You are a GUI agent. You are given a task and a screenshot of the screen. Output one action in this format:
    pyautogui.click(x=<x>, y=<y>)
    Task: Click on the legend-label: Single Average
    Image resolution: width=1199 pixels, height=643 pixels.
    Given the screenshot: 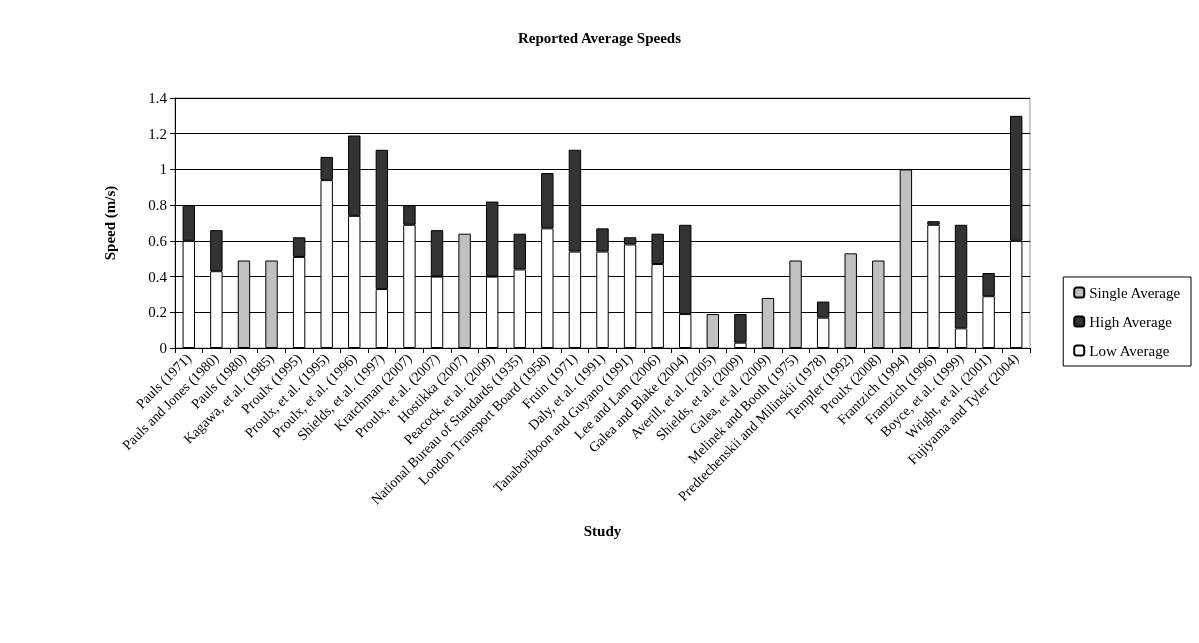 What is the action you would take?
    pyautogui.click(x=1135, y=292)
    